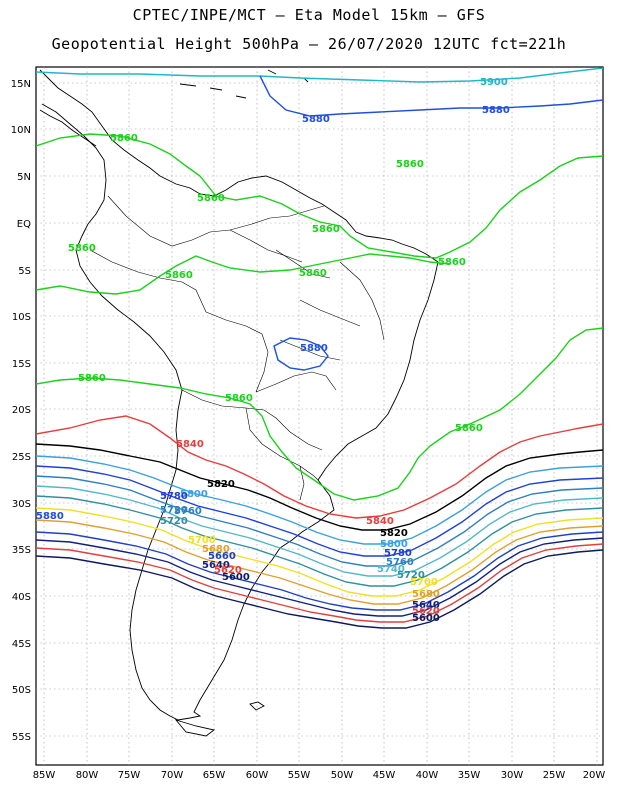 This screenshot has height=800, width=618. What do you see at coordinates (24, 177) in the screenshot?
I see `lat-label: 5N` at bounding box center [24, 177].